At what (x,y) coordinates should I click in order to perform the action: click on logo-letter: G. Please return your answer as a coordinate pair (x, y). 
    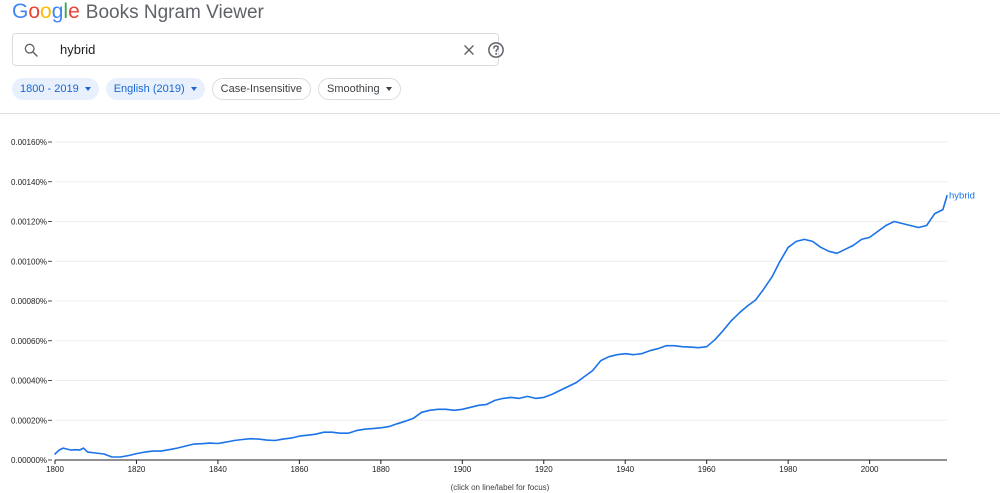
    Looking at the image, I should click on (20, 11).